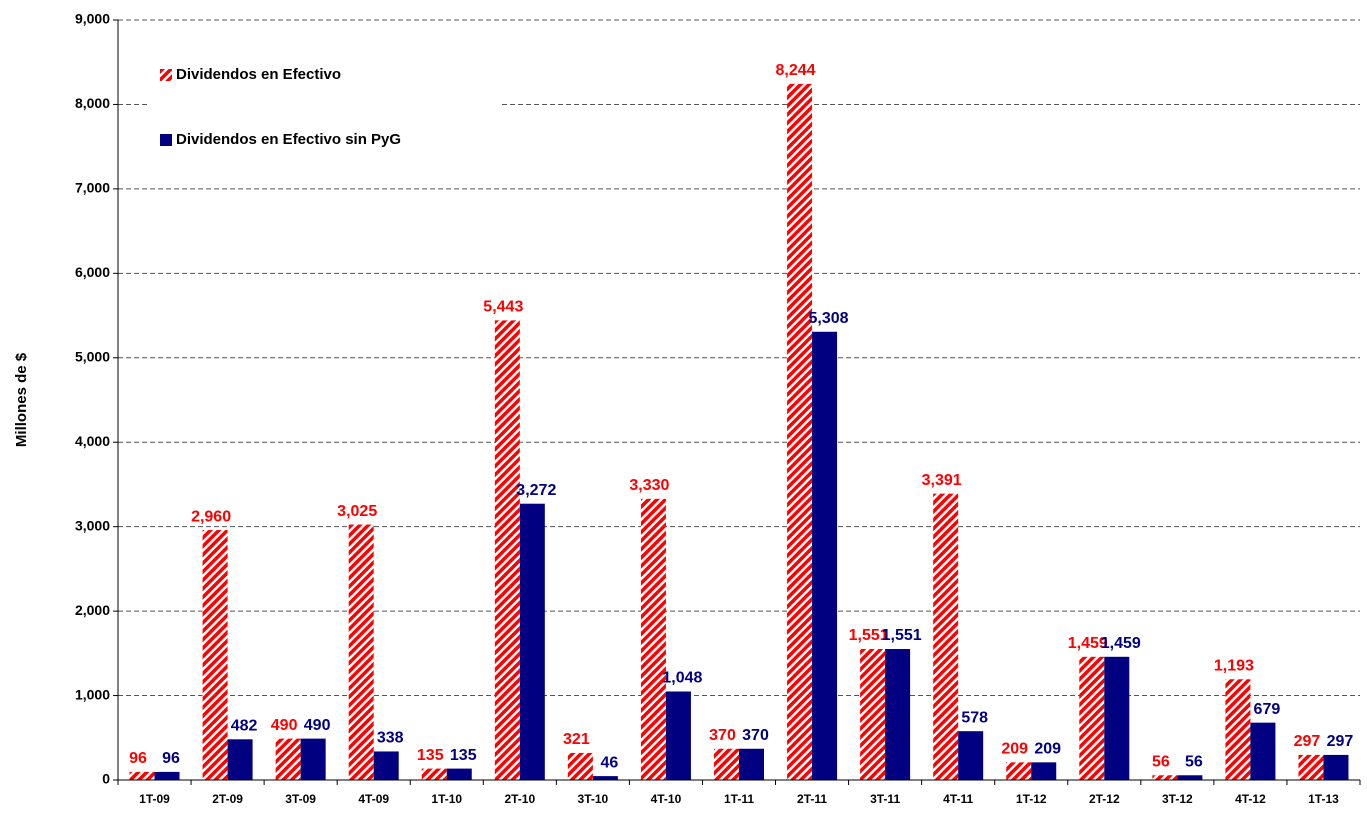  I want to click on x-tick-label: 4T-10, so click(666, 799).